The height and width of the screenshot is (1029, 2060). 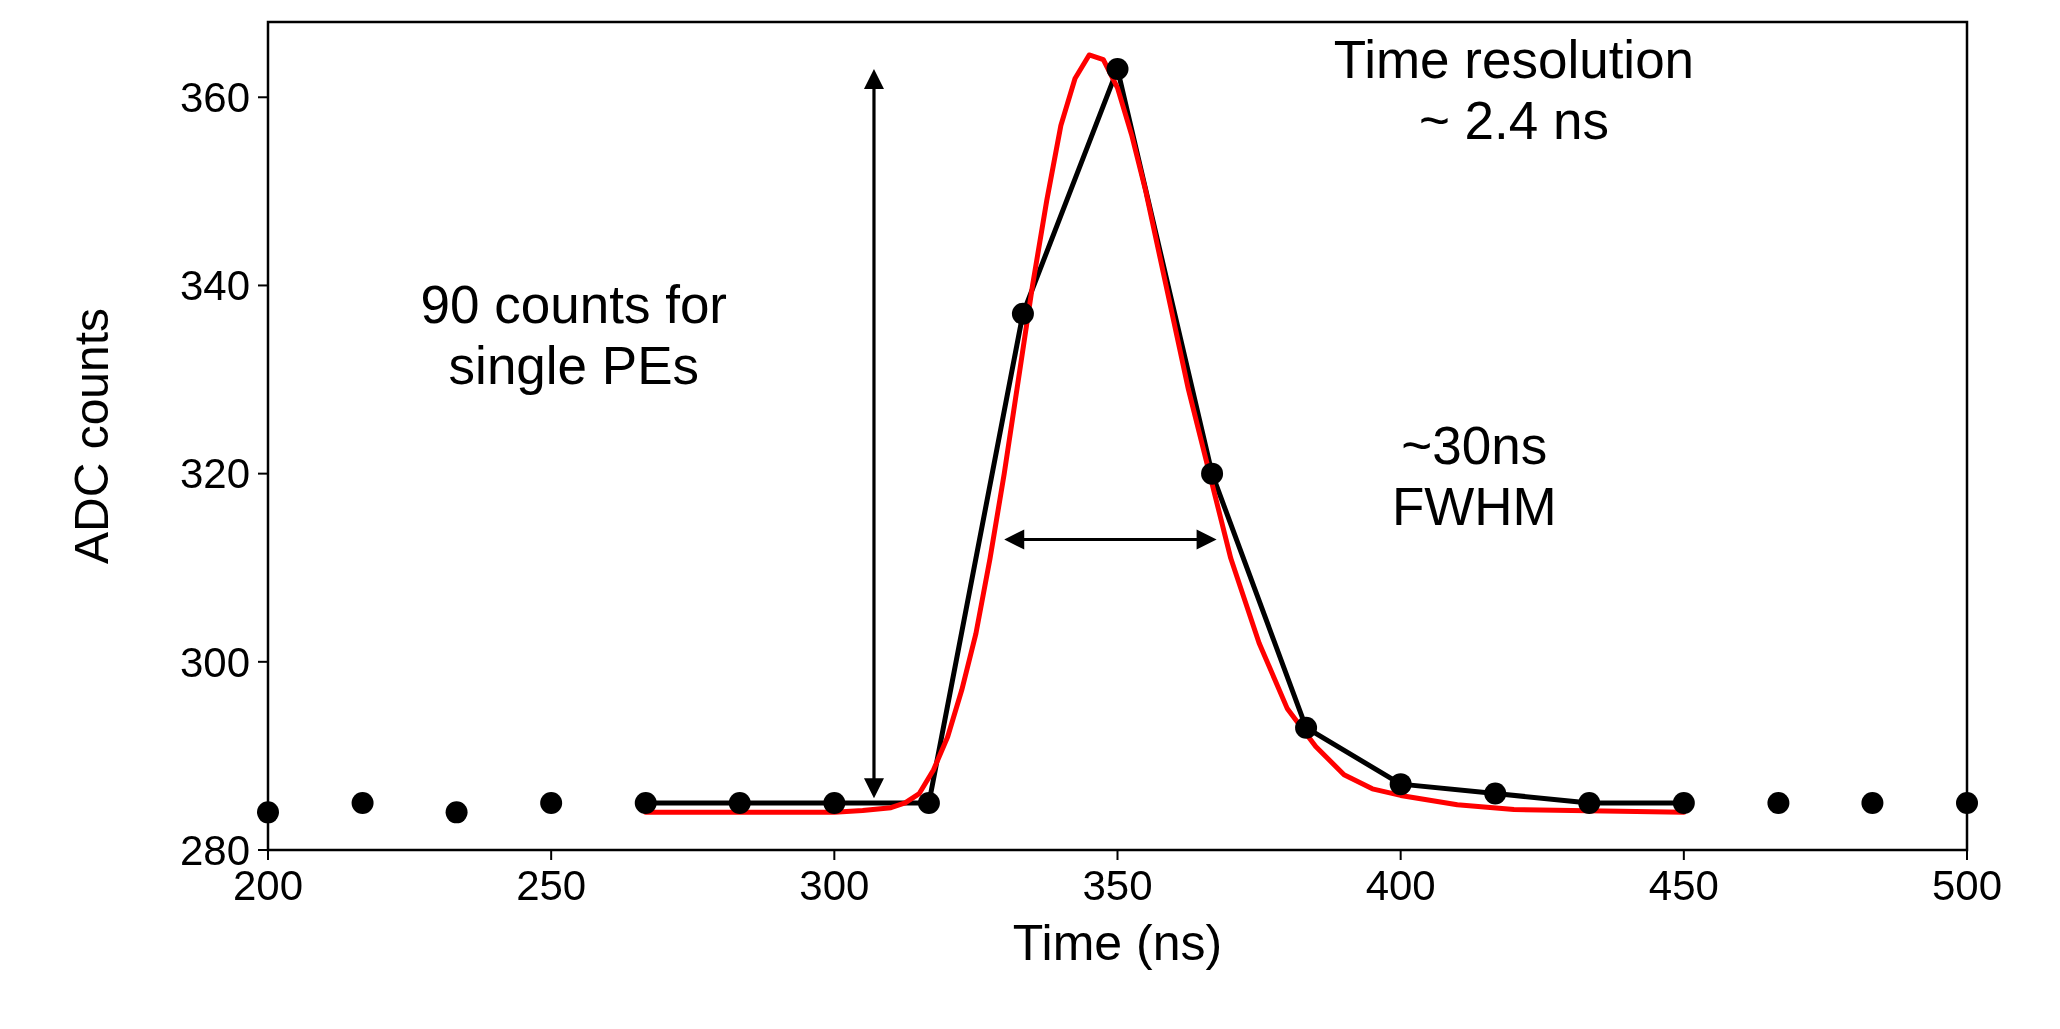 I want to click on x-axis-title: Time (ns), so click(x=1117, y=943).